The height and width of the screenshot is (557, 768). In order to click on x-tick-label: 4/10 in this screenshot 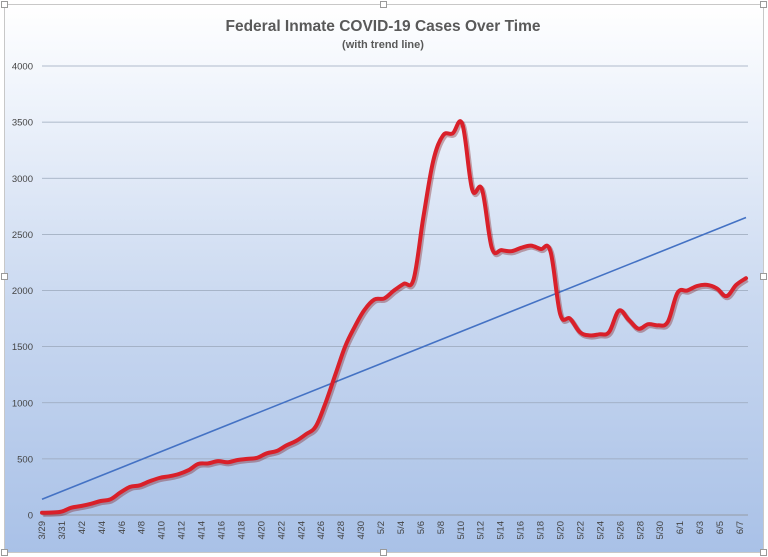, I will do `click(162, 530)`.